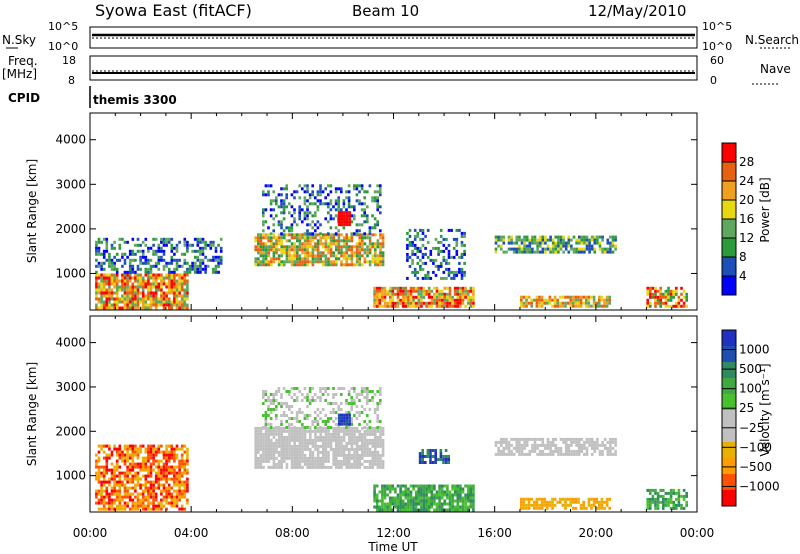  Describe the element at coordinates (191, 533) in the screenshot. I see `time-tick-label: 04:00` at that location.